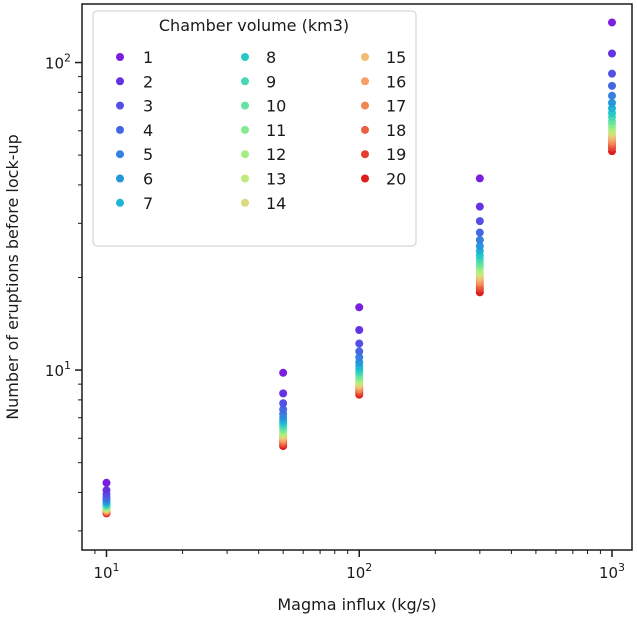 This screenshot has height=620, width=637. Describe the element at coordinates (106, 571) in the screenshot. I see `x-tick-label: 10¹` at that location.